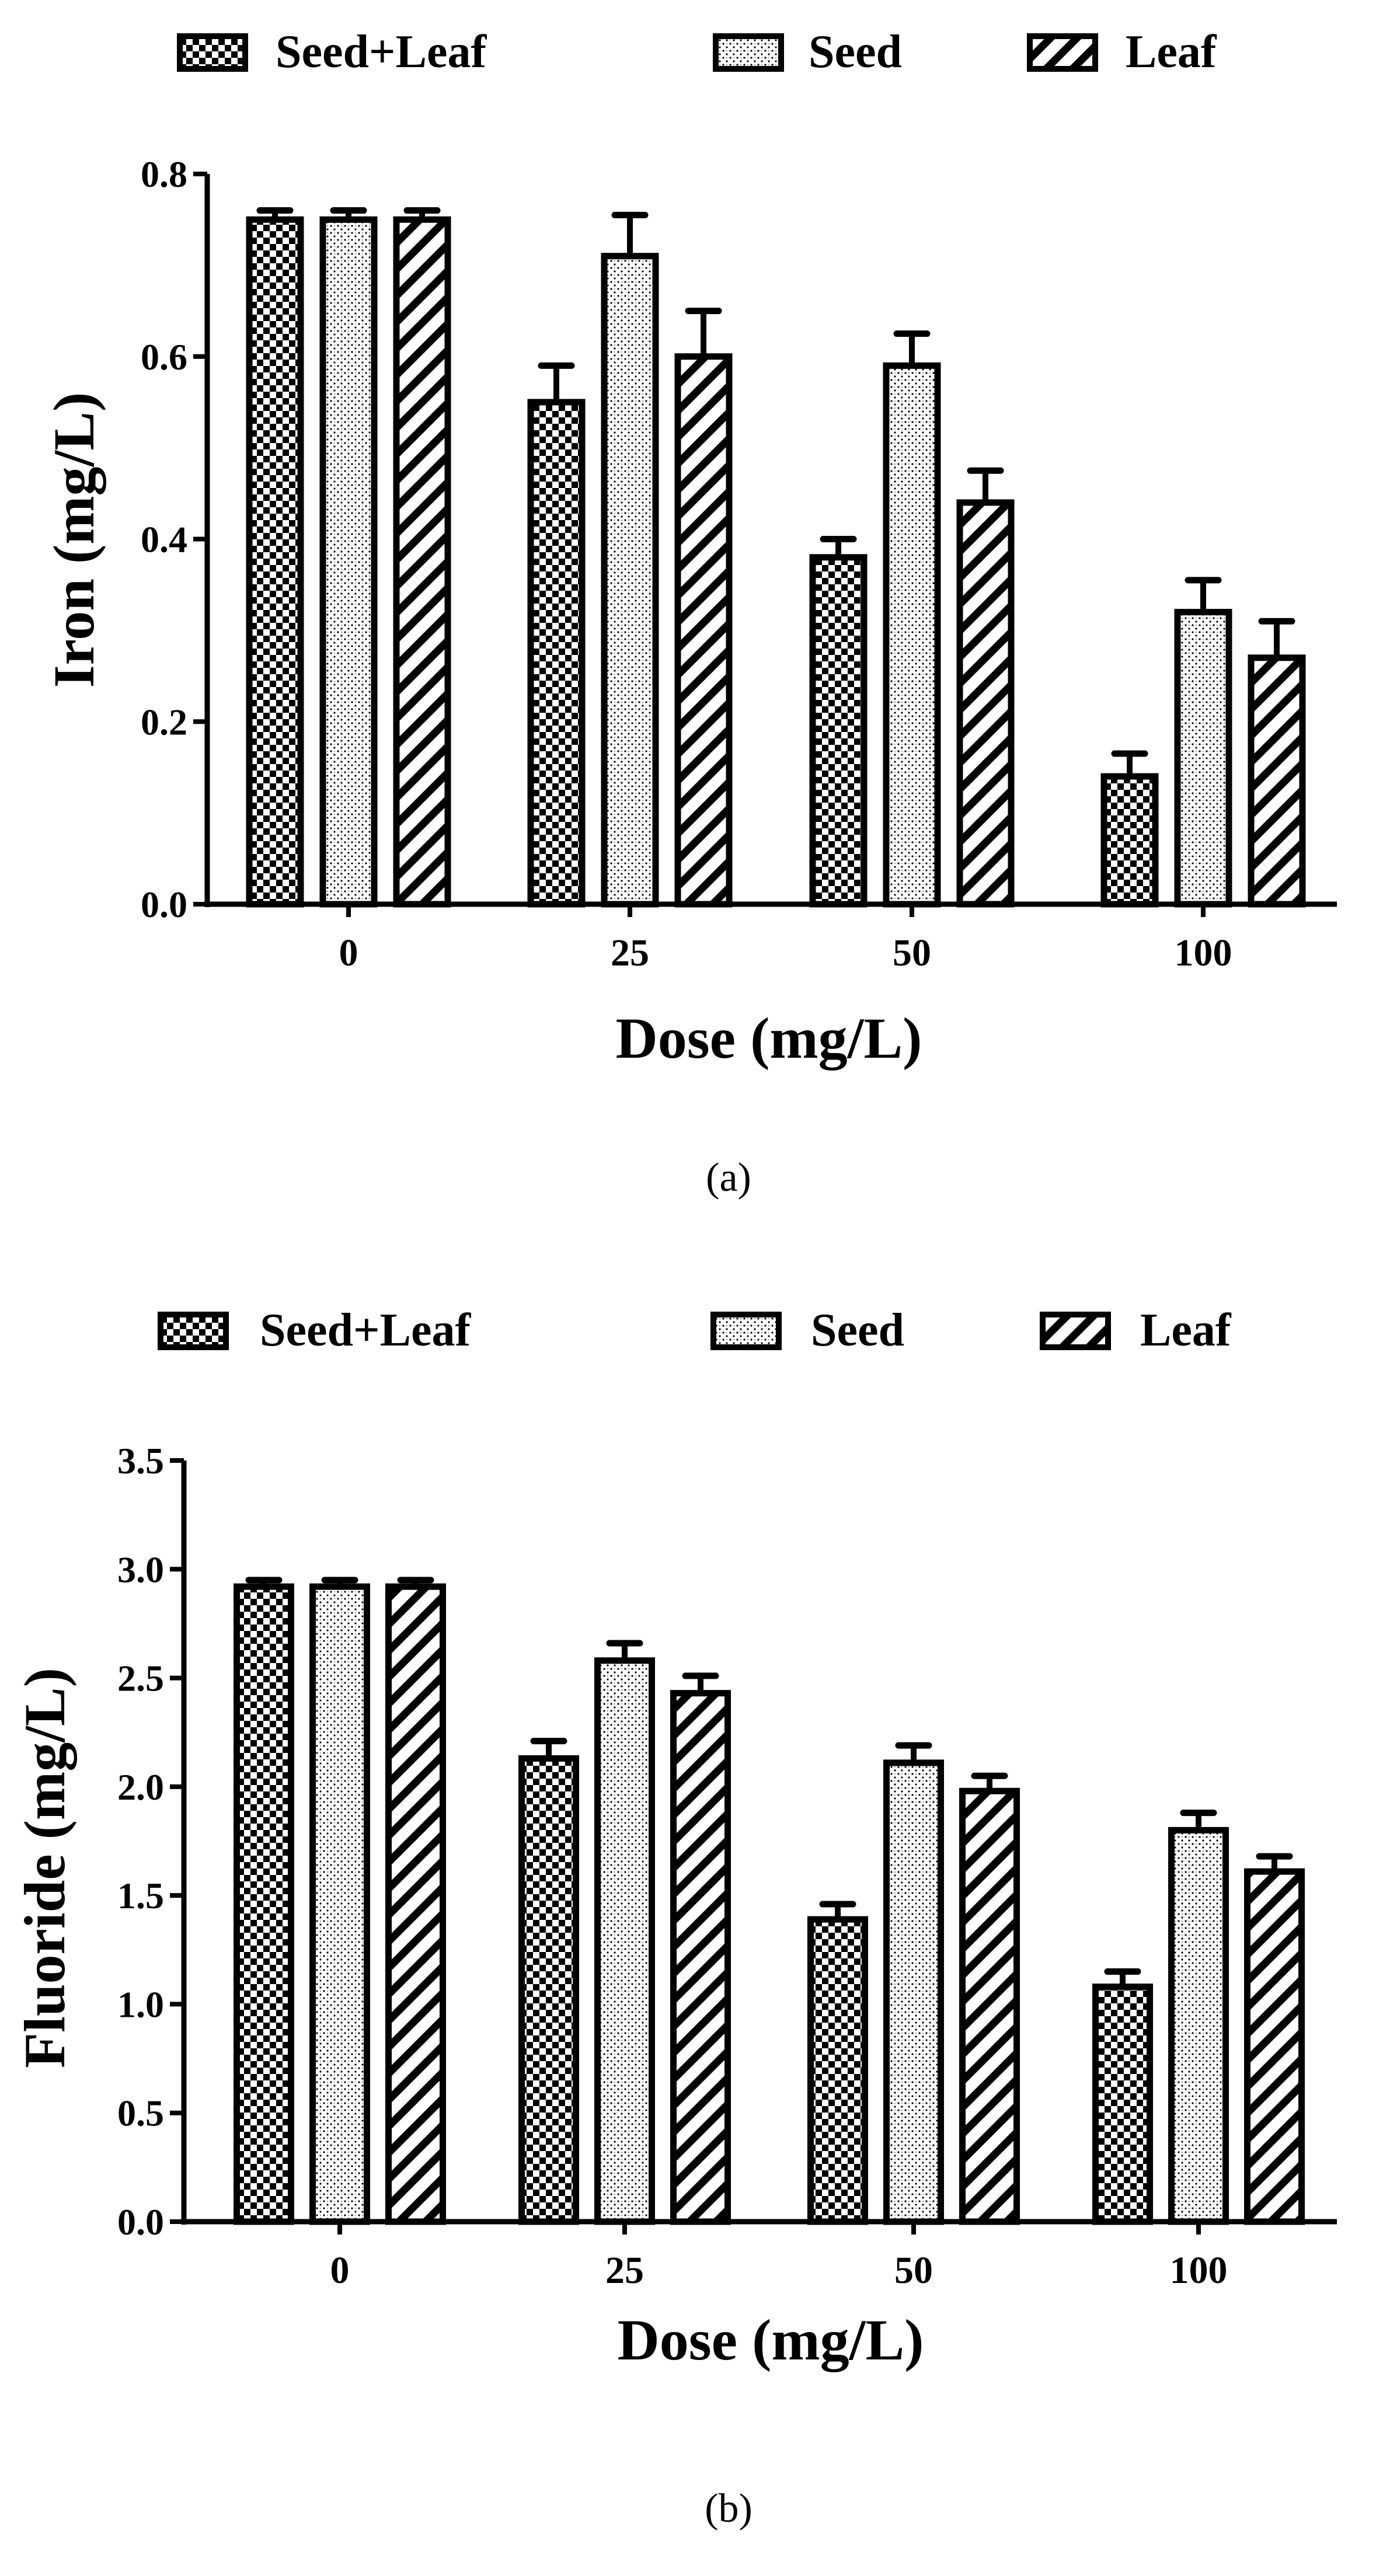  Describe the element at coordinates (44, 1868) in the screenshot. I see `y-axis-title: Fluoride (mg/L)` at that location.